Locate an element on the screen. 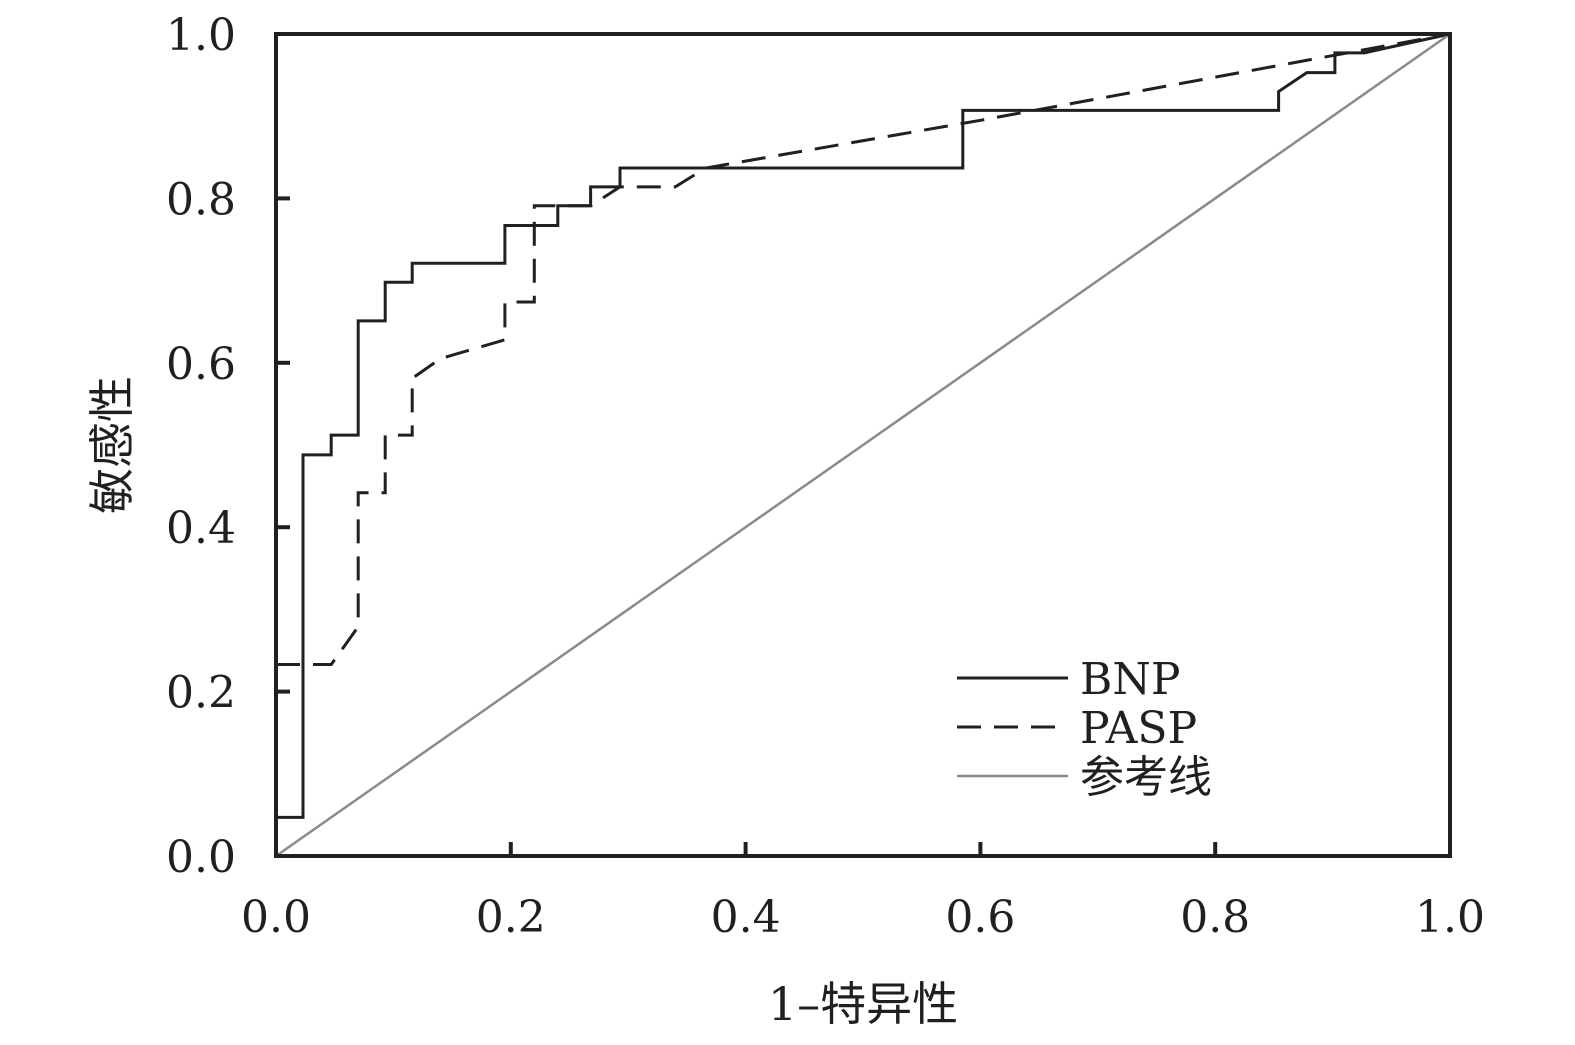  y-tick-label-0: 0.0 is located at coordinates (201, 857).